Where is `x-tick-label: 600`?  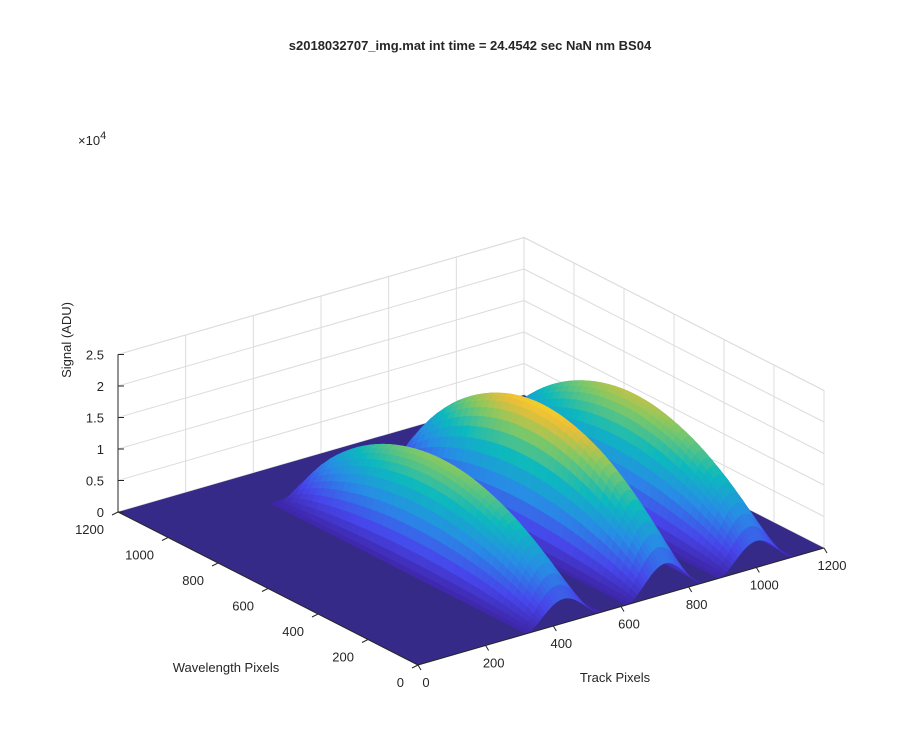
x-tick-label: 600 is located at coordinates (629, 624).